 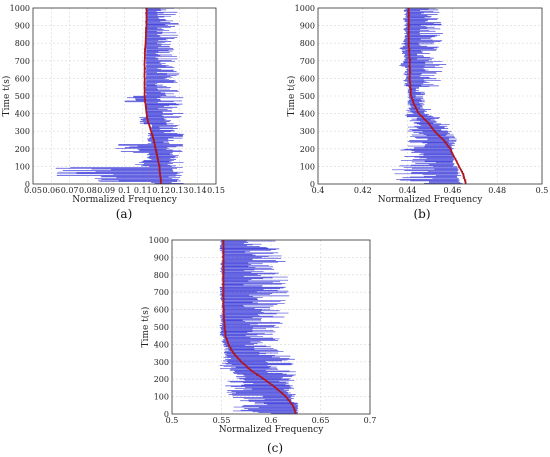 I want to click on x-tick-label: 0.14, so click(x=198, y=190).